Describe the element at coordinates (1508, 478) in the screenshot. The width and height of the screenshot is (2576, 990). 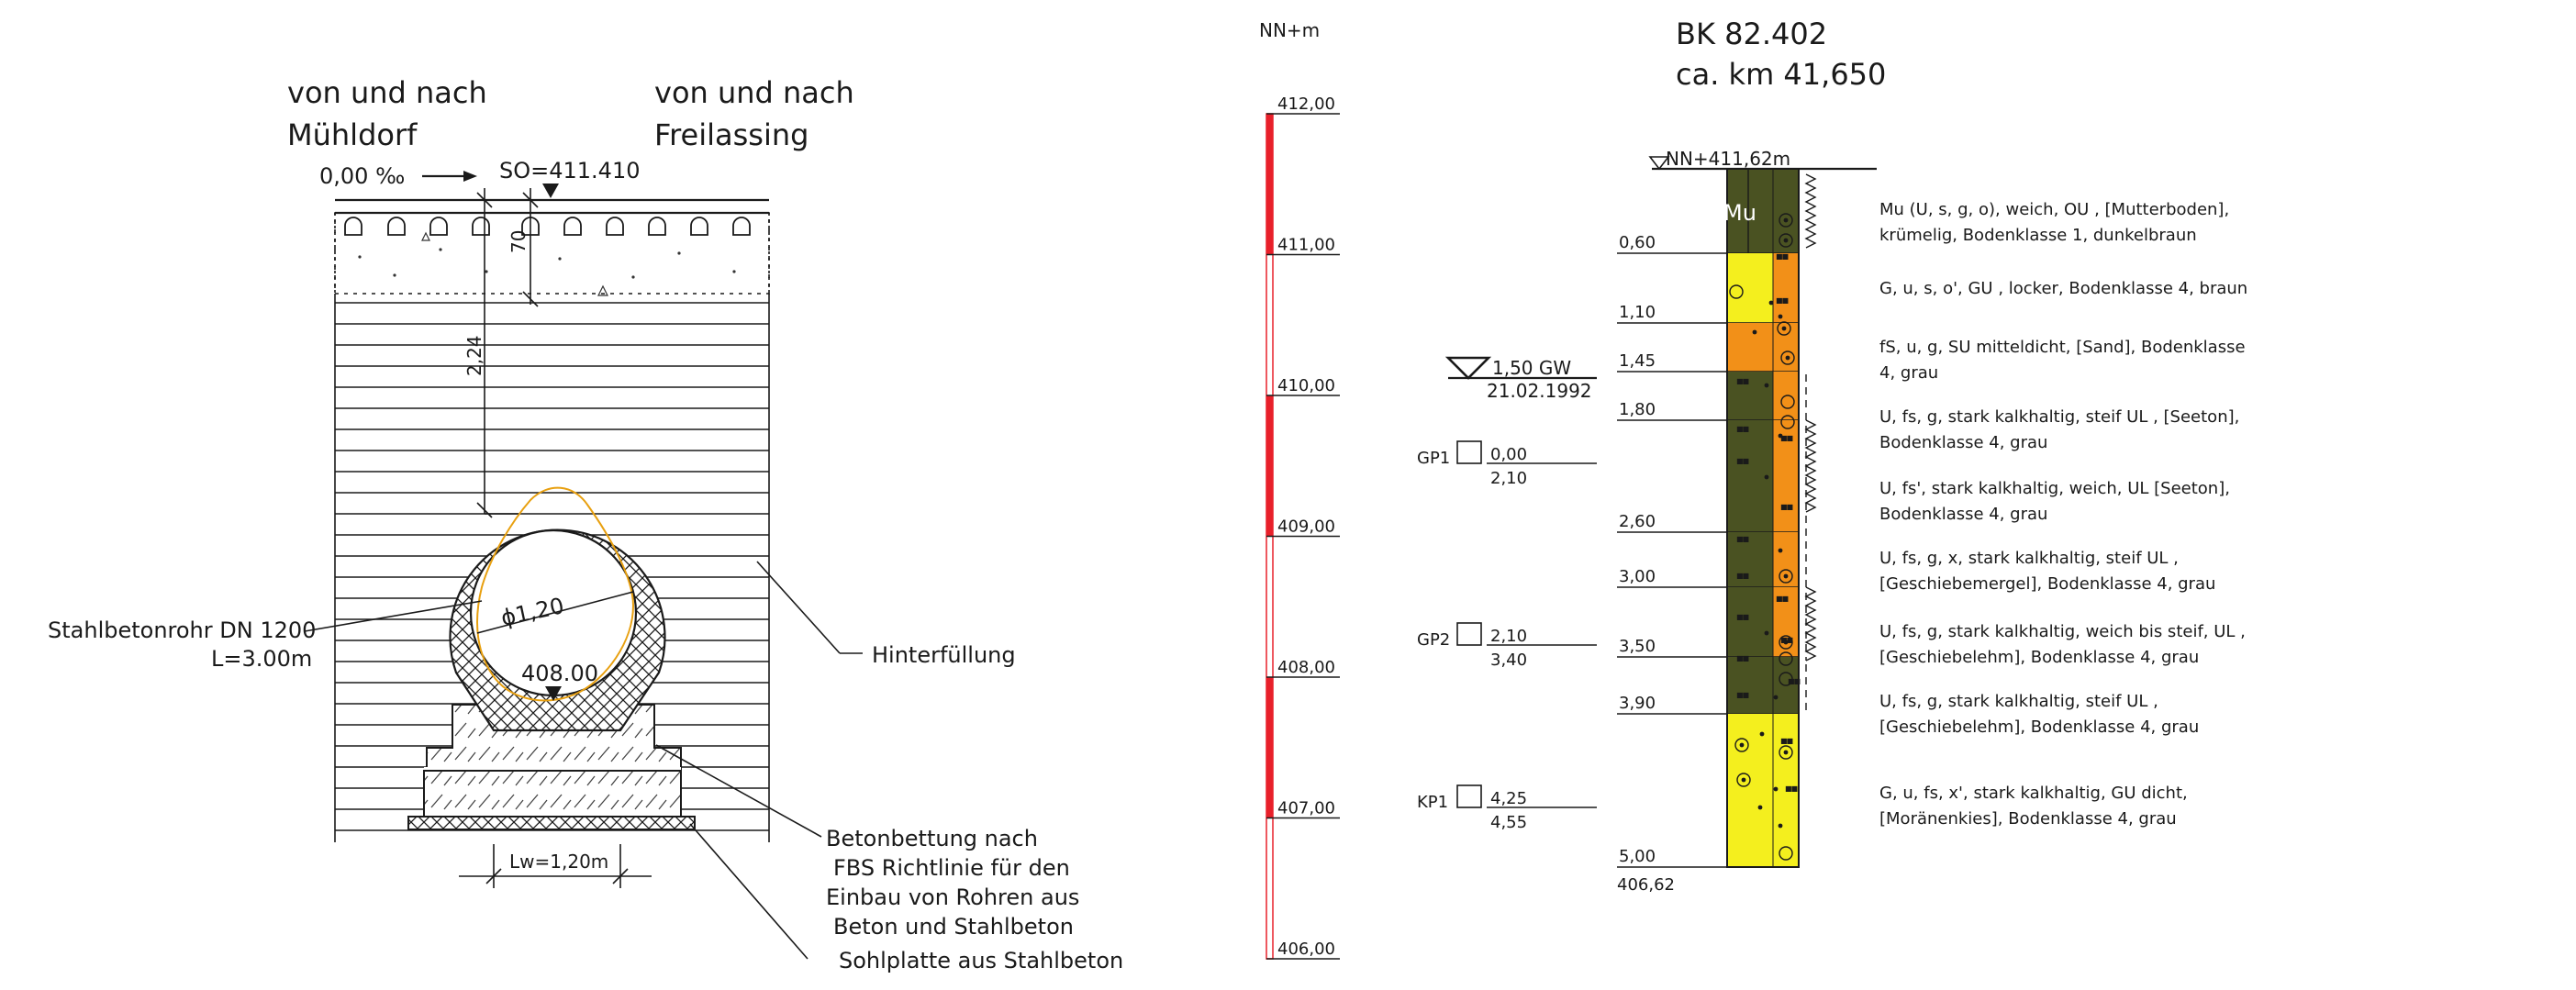
I see `sample-to: 2,10` at that location.